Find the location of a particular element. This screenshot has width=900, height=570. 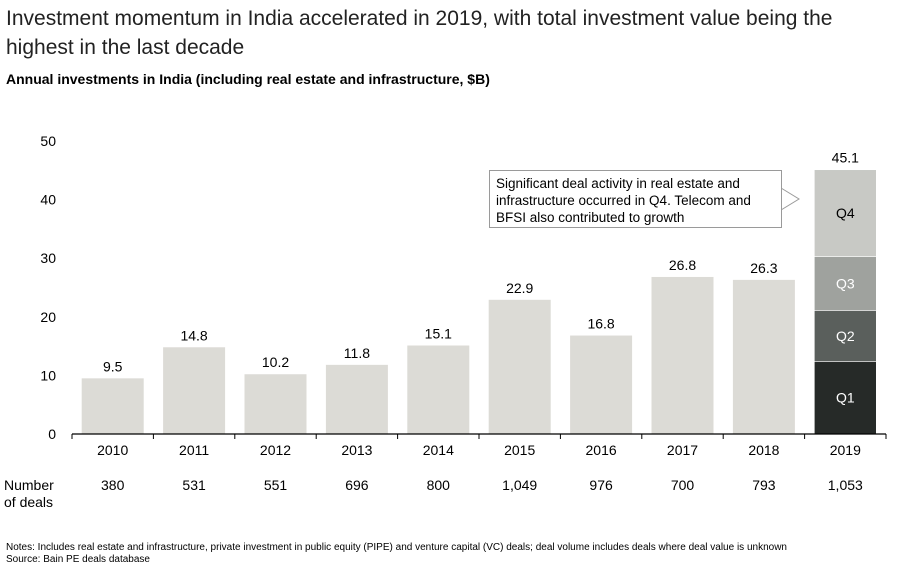

x-tick-label: 2015 is located at coordinates (519, 450).